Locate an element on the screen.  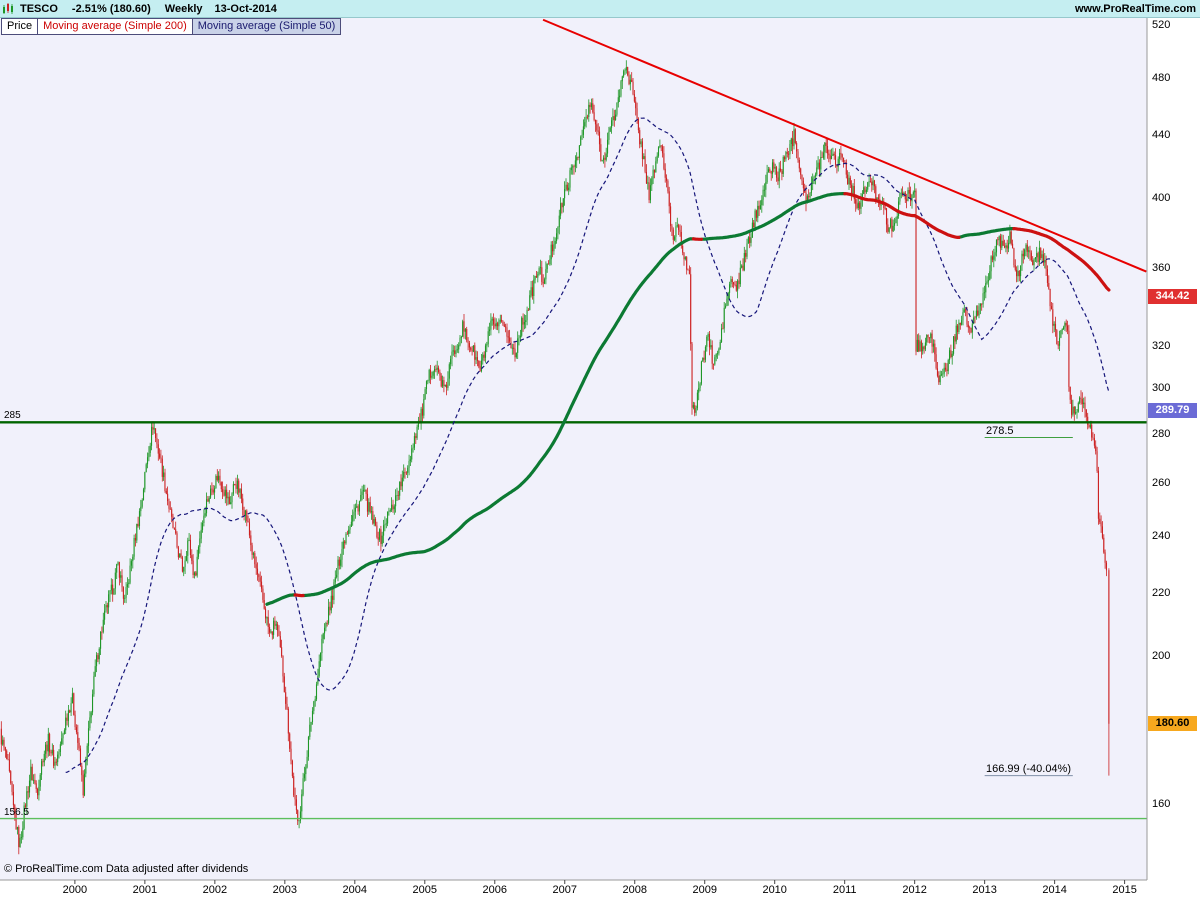
quote-date: 13-Oct-2014 is located at coordinates (245, 8).